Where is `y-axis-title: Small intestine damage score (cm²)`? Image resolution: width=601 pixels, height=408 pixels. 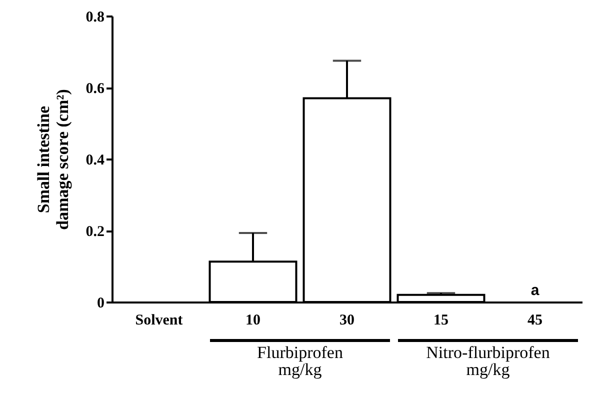 y-axis-title: Small intestine damage score (cm²) is located at coordinates (53, 159).